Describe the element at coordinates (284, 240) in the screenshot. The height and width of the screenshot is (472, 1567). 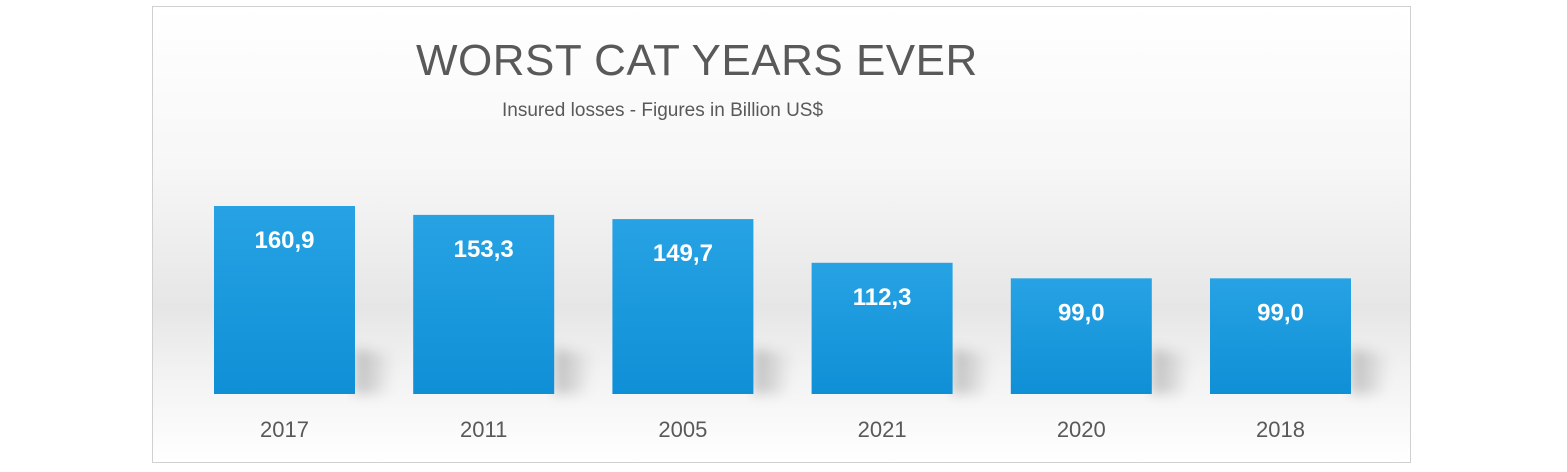
I see `data-label: 160,9` at that location.